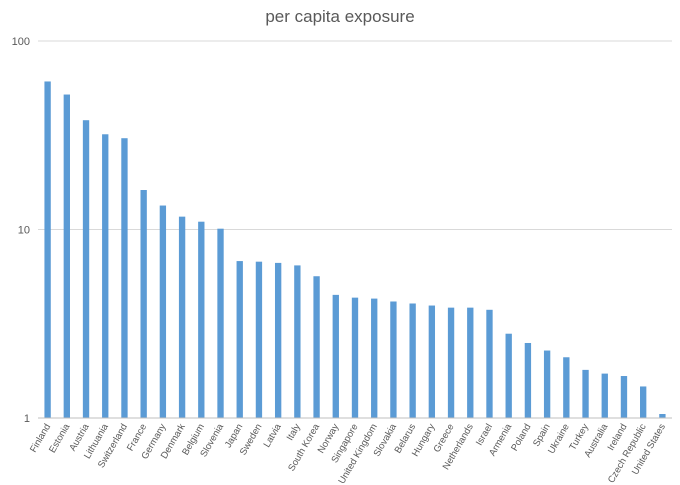 The height and width of the screenshot is (485, 680). What do you see at coordinates (143, 304) in the screenshot?
I see `bar-france` at bounding box center [143, 304].